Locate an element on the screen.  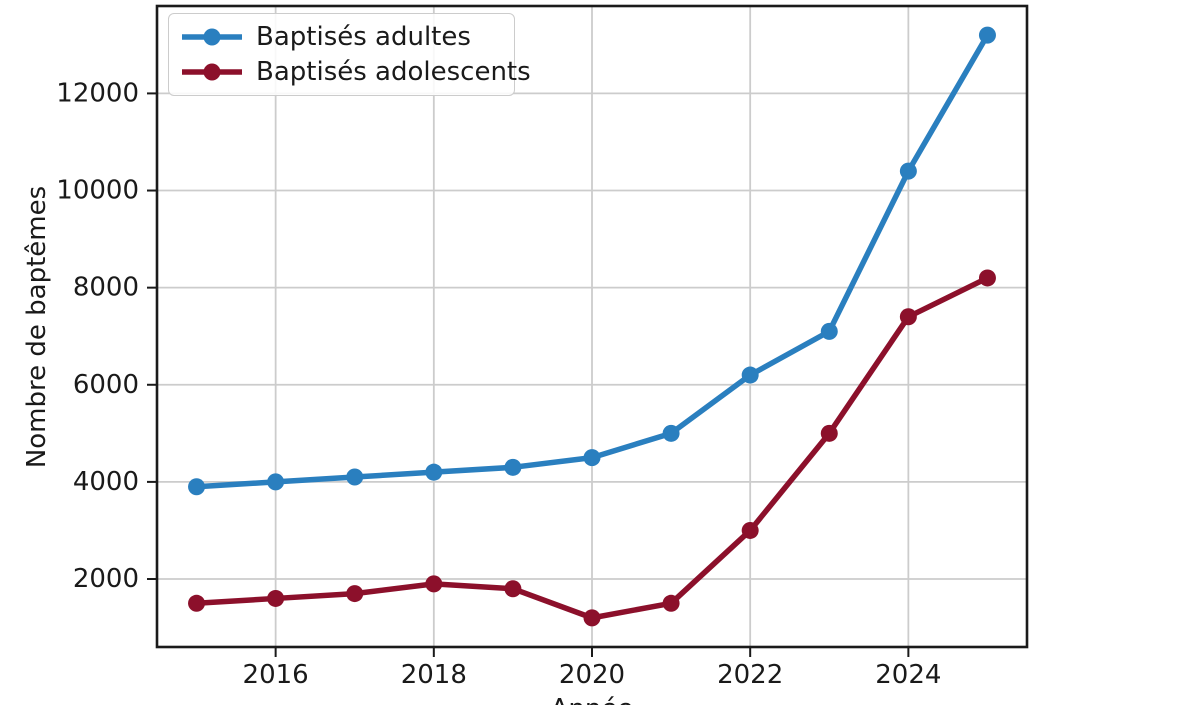
x-axis-label: Année is located at coordinates (592, 699).